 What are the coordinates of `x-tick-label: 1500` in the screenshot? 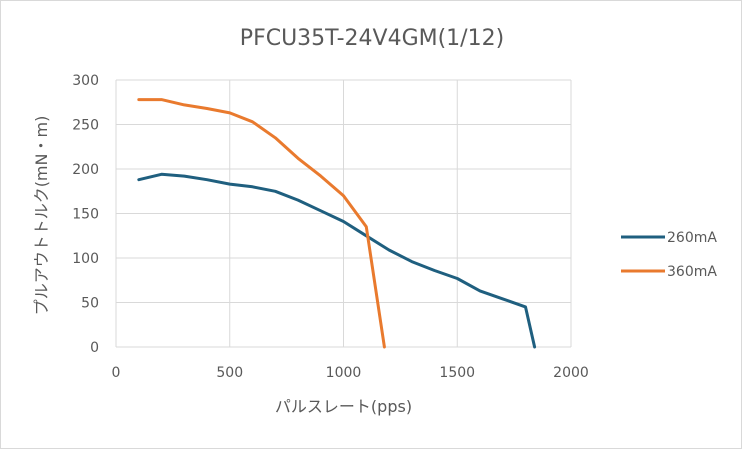 It's located at (457, 373).